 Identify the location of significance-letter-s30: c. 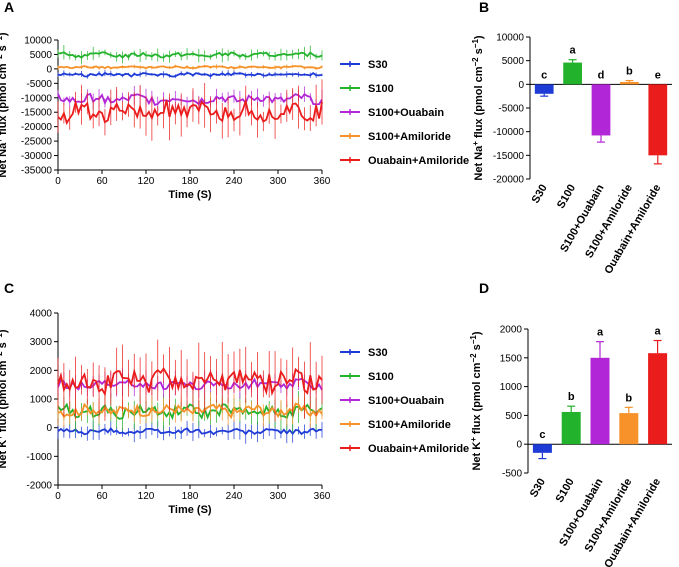
(544, 75).